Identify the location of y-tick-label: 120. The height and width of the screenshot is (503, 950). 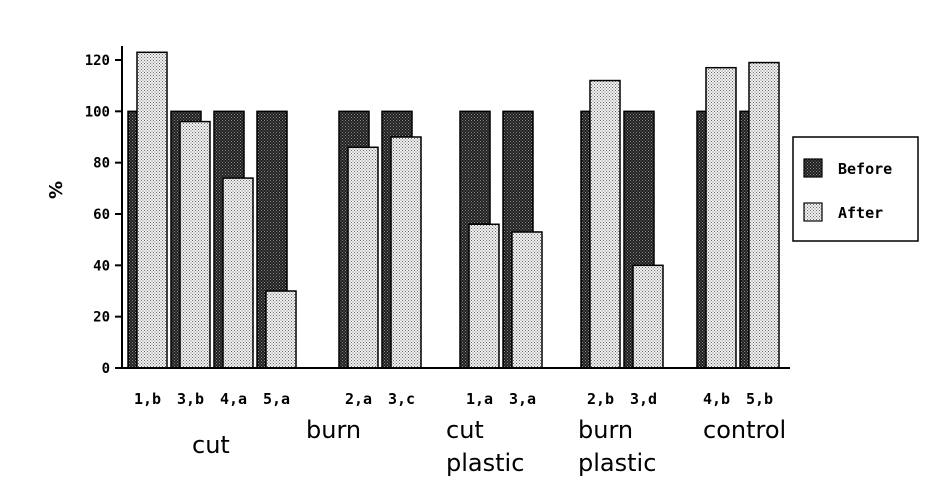
(97, 61).